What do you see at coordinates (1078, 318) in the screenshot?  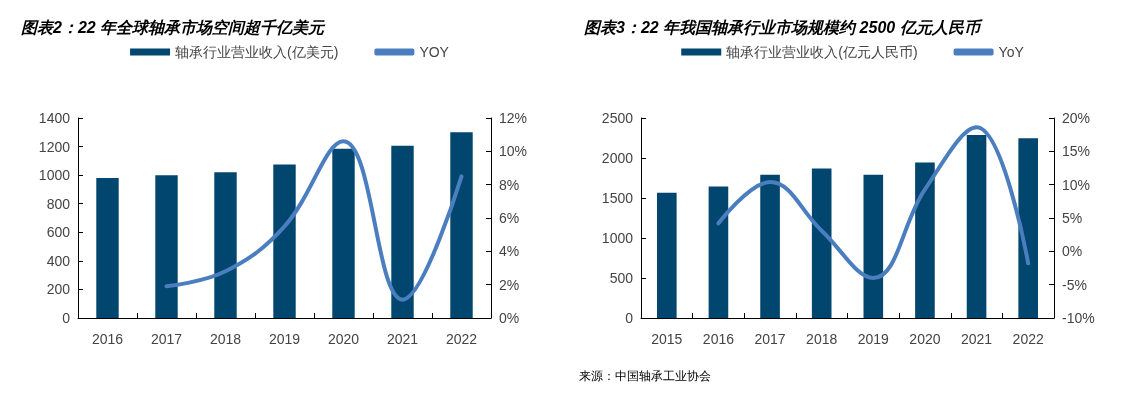 I see `y2-tick-label: -10%` at bounding box center [1078, 318].